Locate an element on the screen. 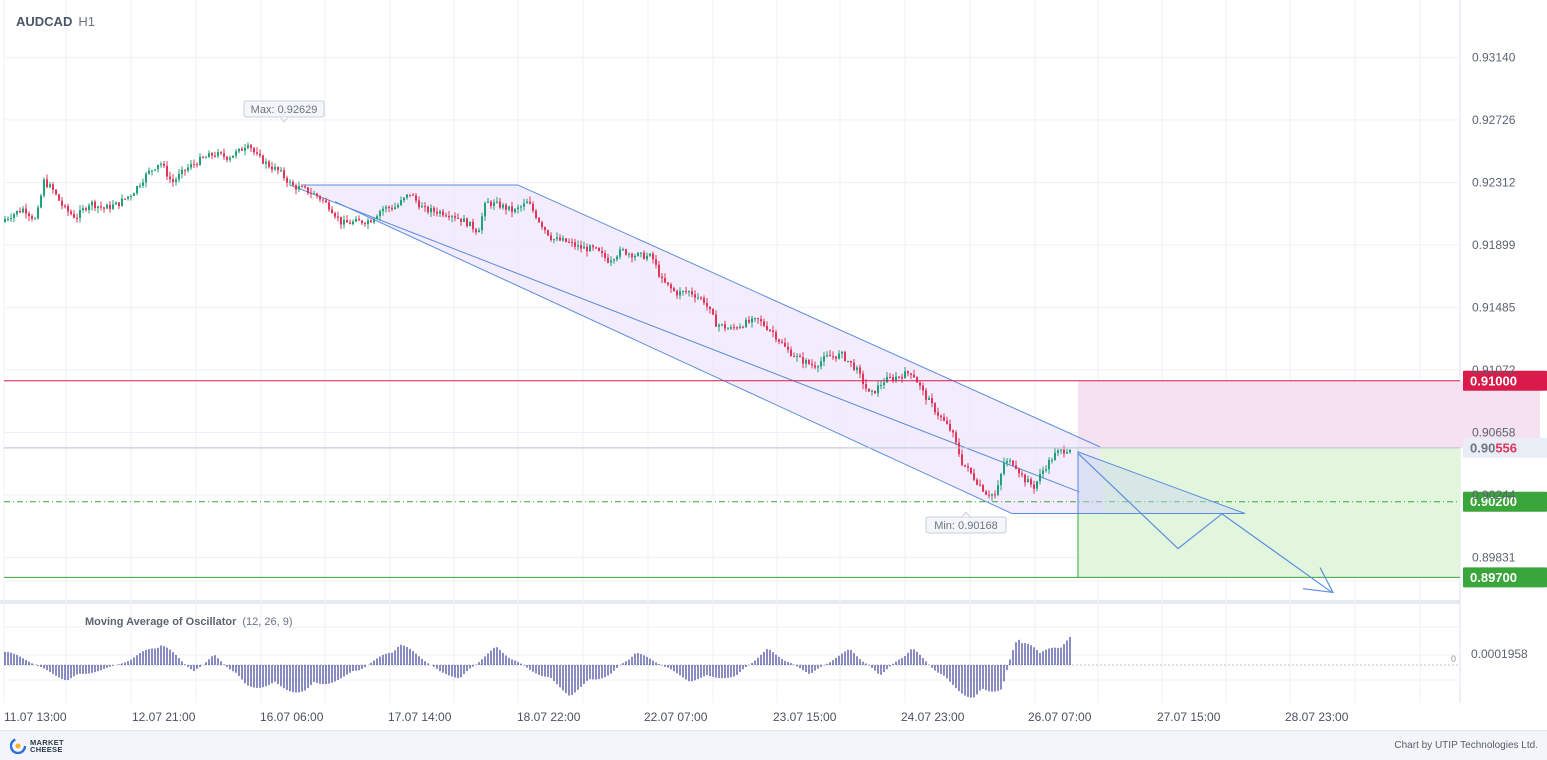 The image size is (1547, 760). time-tick: 16.07 06:00 is located at coordinates (292, 717).